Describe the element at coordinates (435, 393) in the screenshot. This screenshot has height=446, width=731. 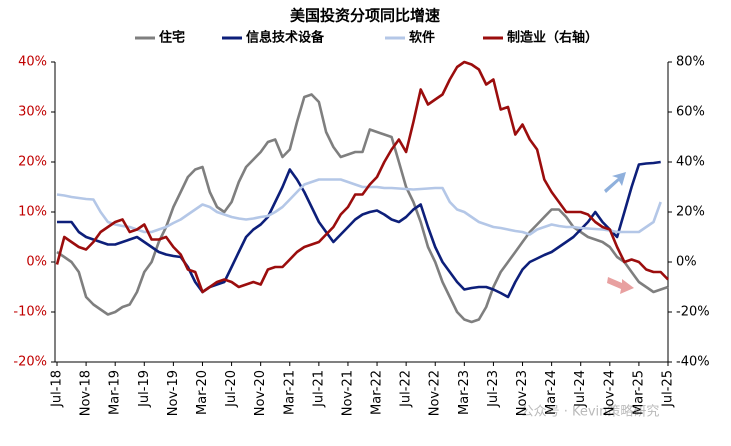
I see `x-tick-label: Nov-22` at that location.